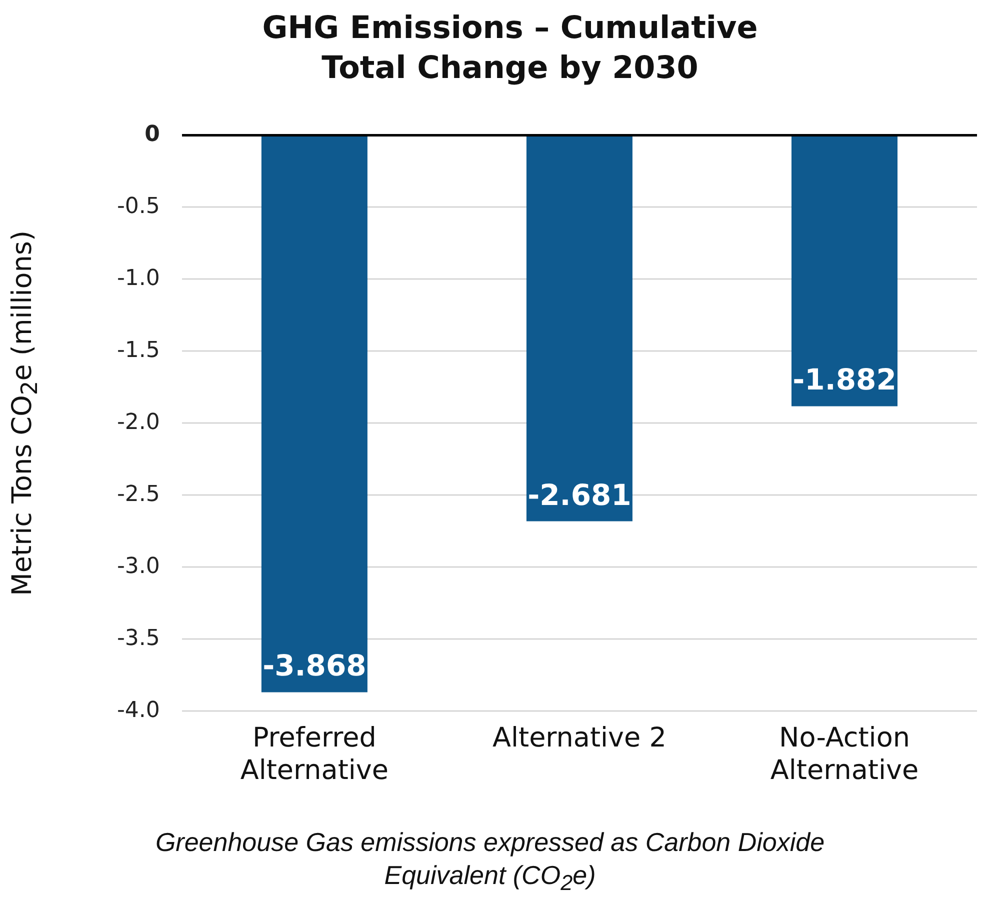  I want to click on y-tick-label: -0.5, so click(138, 206).